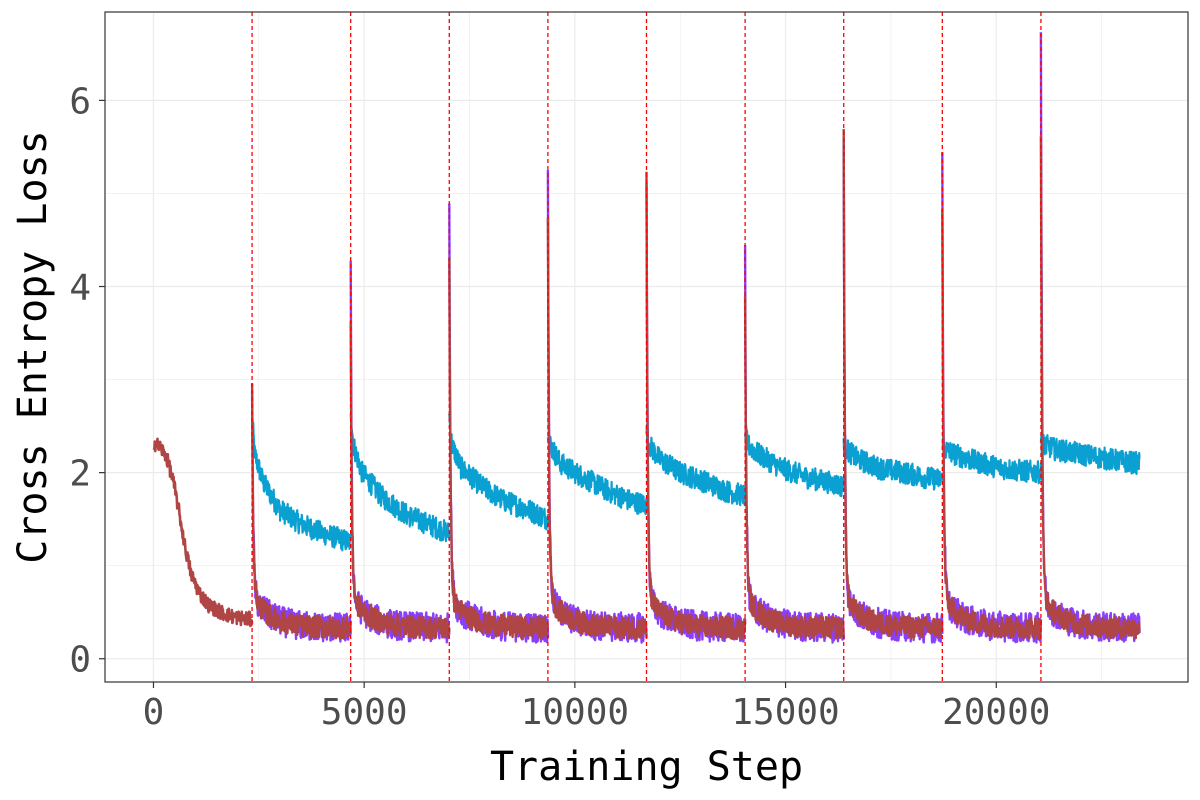 Image resolution: width=1200 pixels, height=800 pixels. Describe the element at coordinates (80, 474) in the screenshot. I see `y-tick-label: 2` at that location.